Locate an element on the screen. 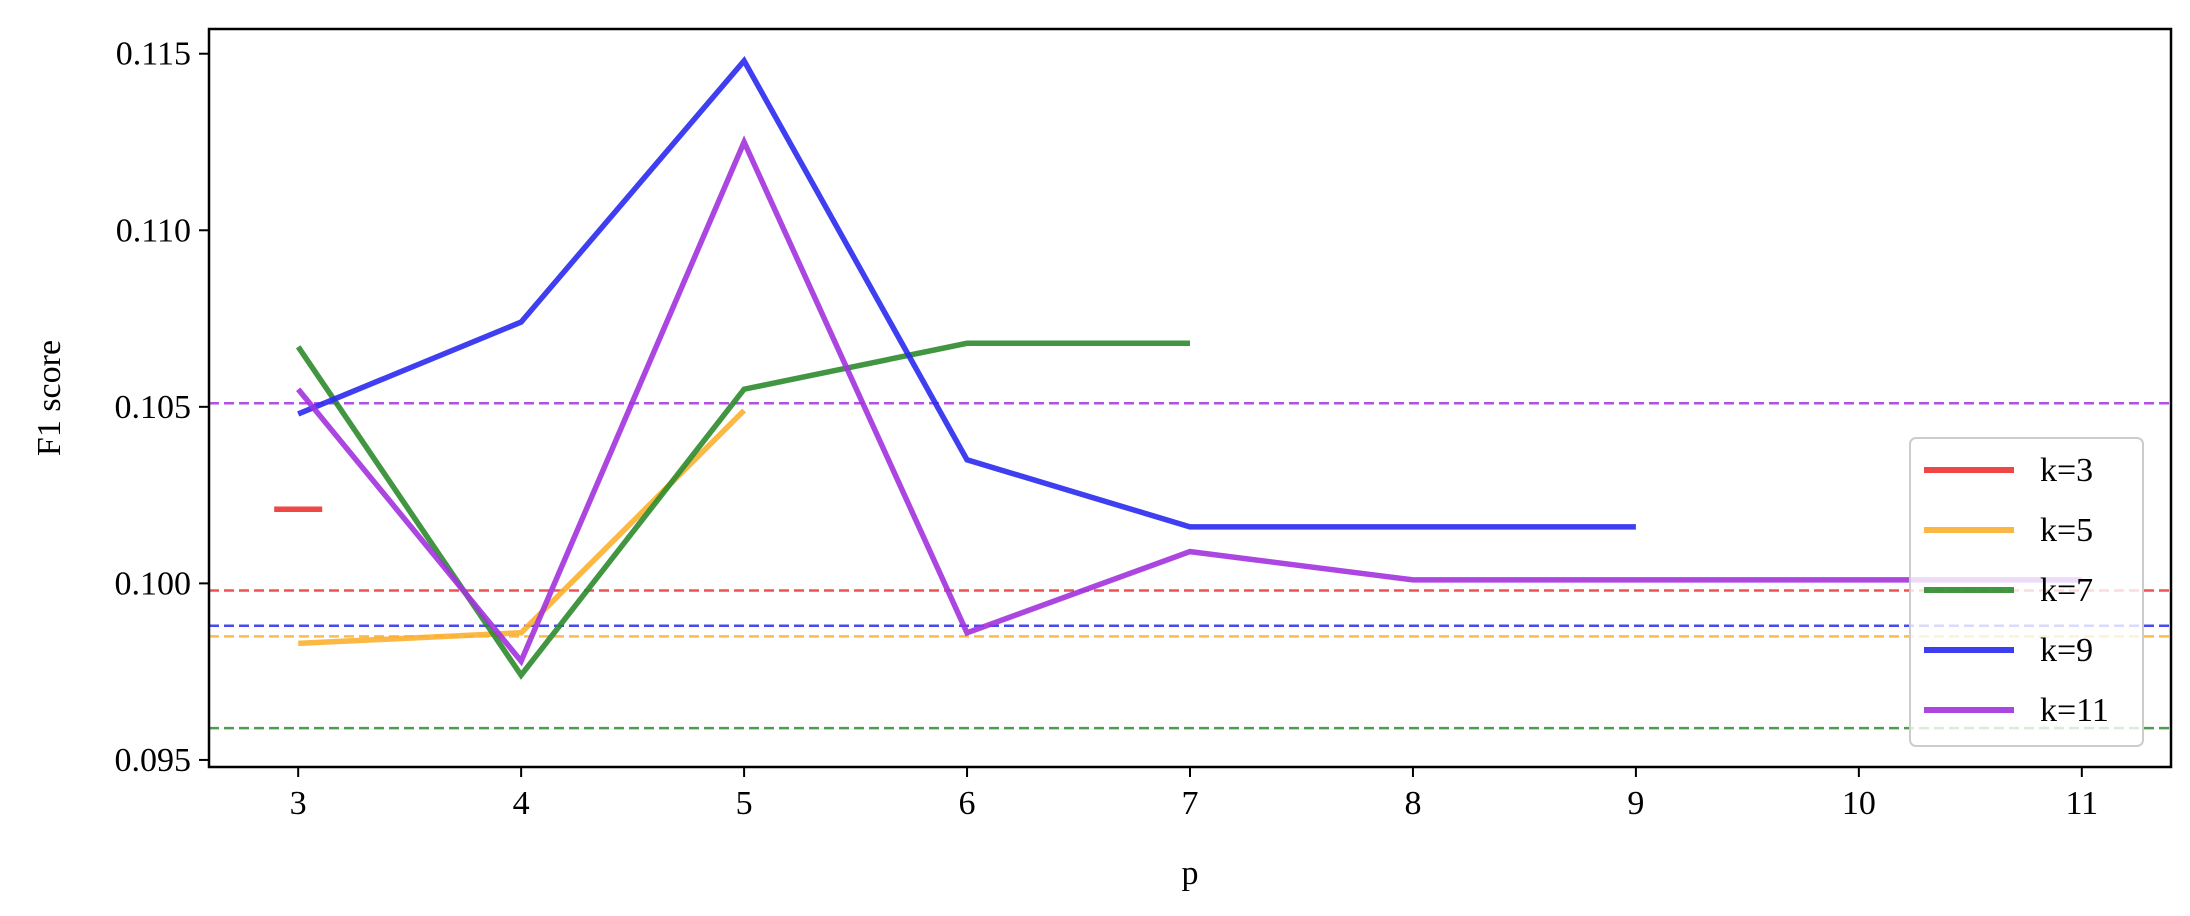 Image resolution: width=2190 pixels, height=916 pixels. x-tick-label: 11 is located at coordinates (2081, 803).